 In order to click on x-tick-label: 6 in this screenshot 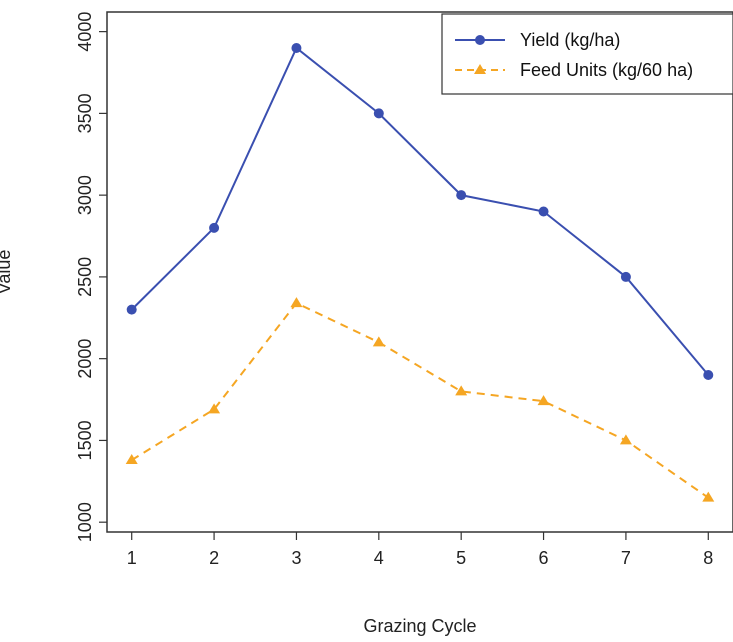, I will do `click(544, 558)`.